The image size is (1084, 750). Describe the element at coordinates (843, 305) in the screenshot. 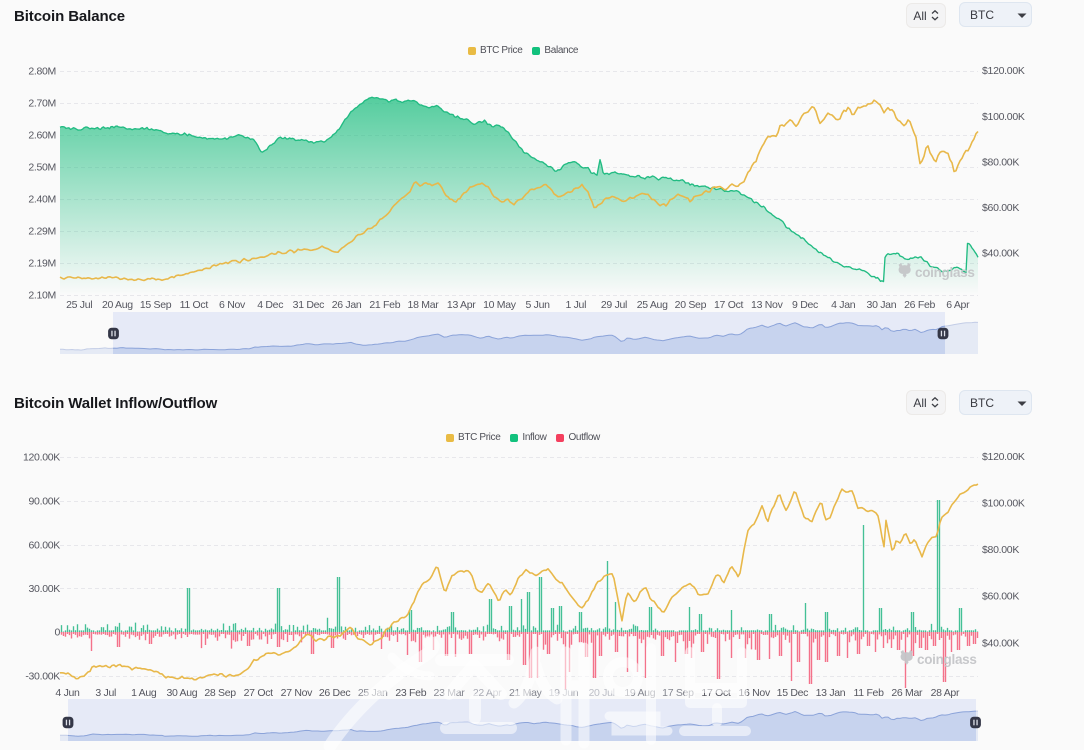

I see `svg-text: 4 Jan` at that location.